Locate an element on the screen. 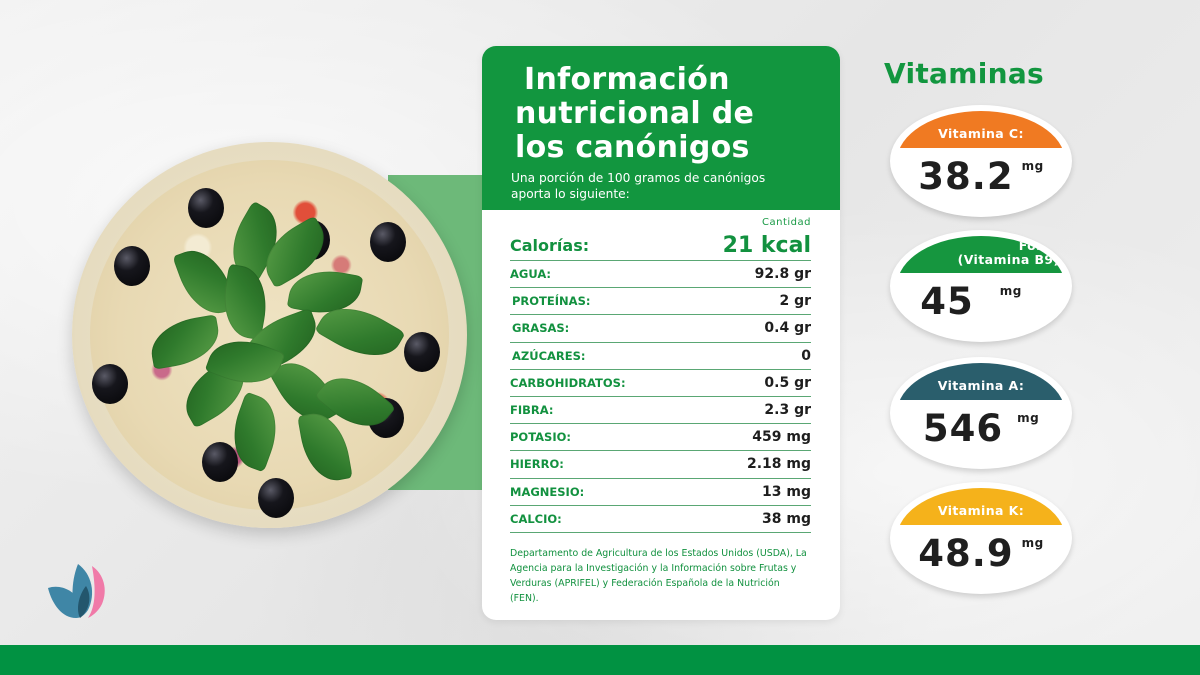  vitamin-badge-a: Vitamina A: 546 mg is located at coordinates (981, 413).